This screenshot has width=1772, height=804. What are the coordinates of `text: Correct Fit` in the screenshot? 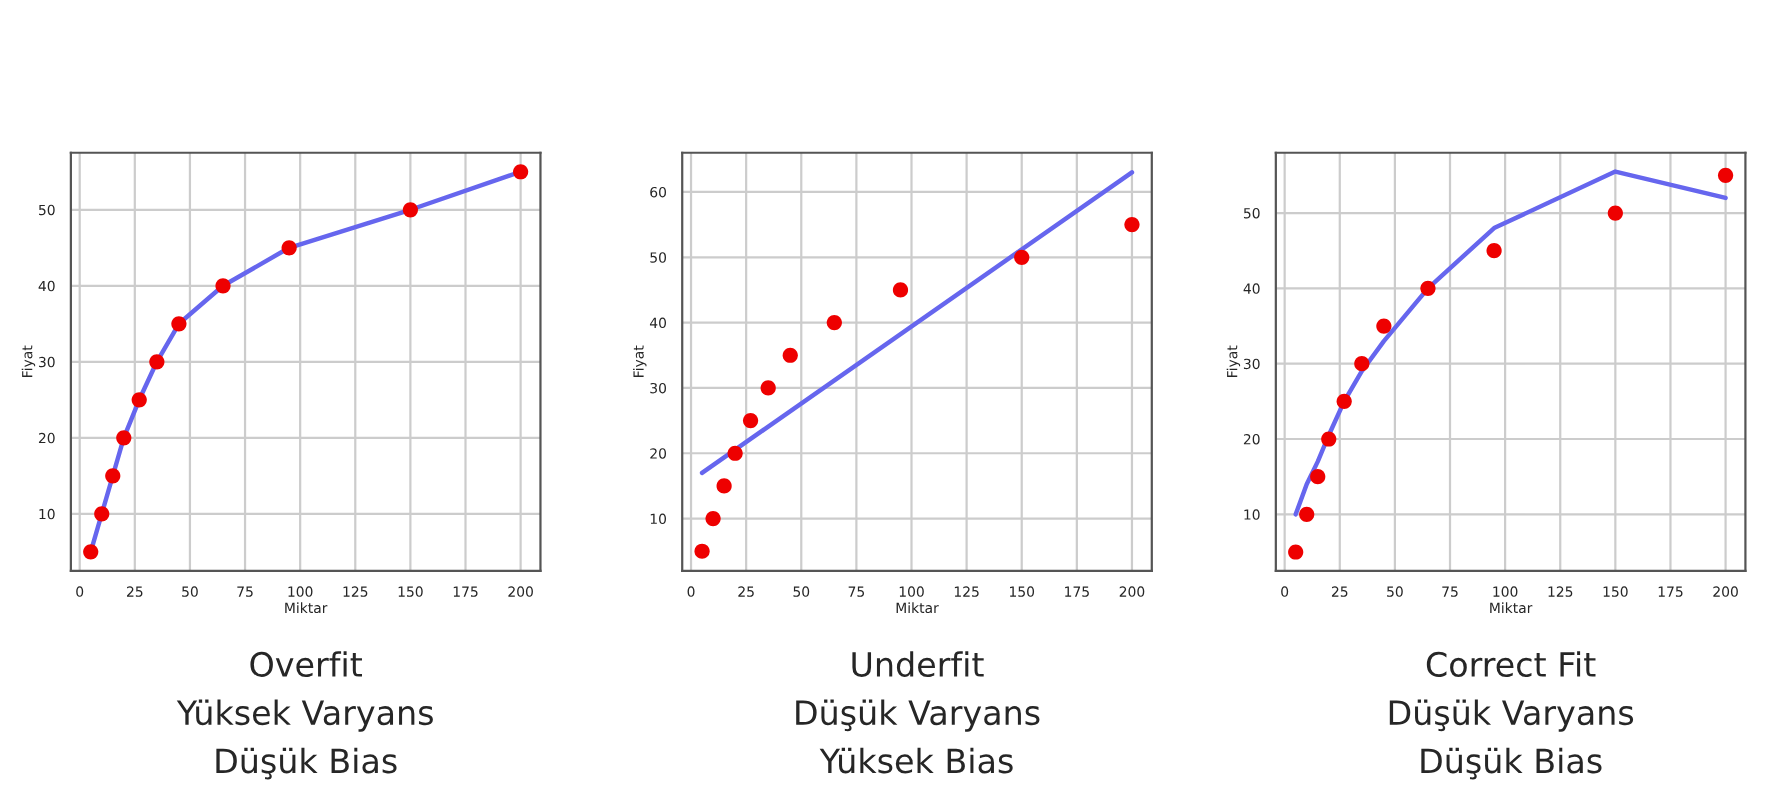 It's located at (1511, 664).